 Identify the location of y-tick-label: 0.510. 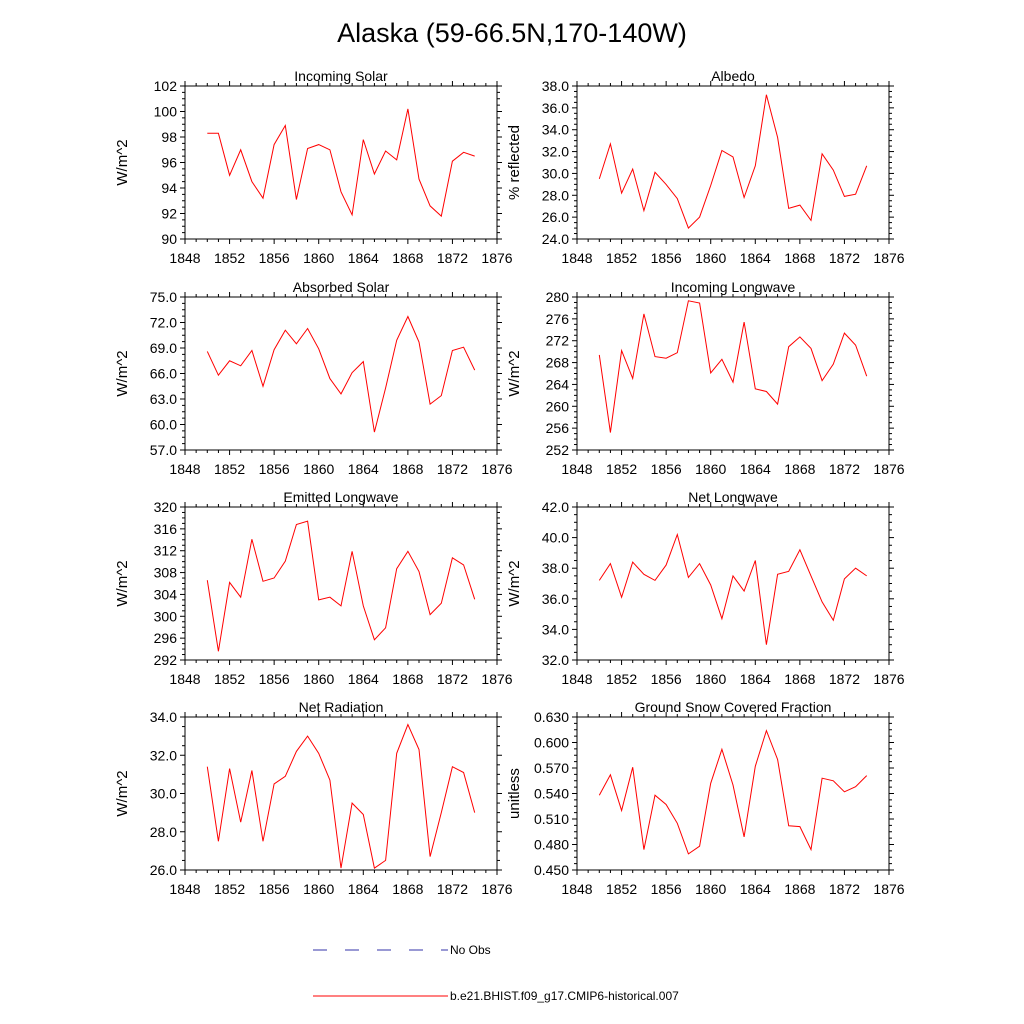
(551, 819).